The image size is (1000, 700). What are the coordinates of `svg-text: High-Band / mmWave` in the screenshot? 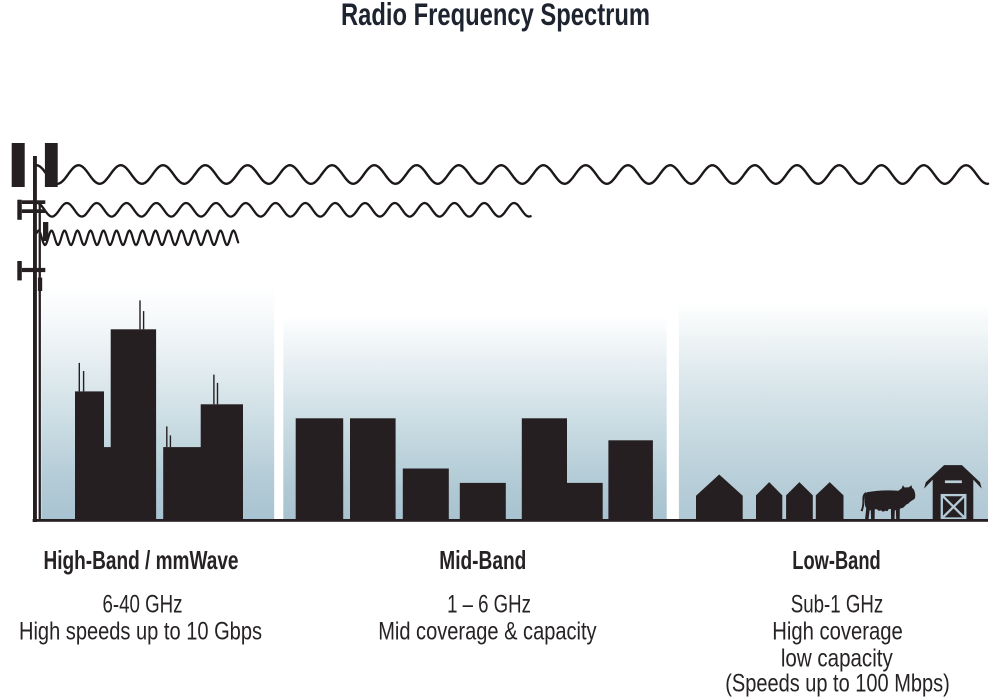 It's located at (141, 560).